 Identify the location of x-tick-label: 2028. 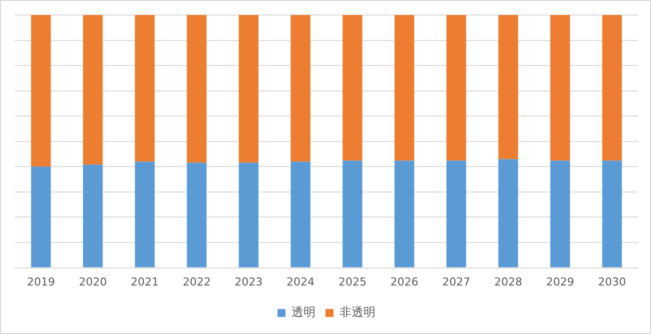
(508, 281).